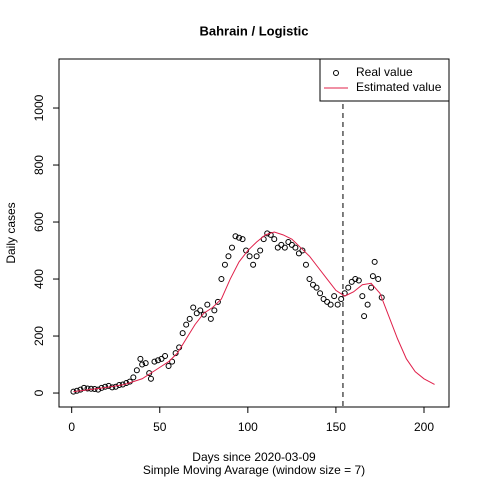 The width and height of the screenshot is (480, 480). What do you see at coordinates (254, 470) in the screenshot?
I see `subtitle: Simple Moving Avarage (window size = 7)` at bounding box center [254, 470].